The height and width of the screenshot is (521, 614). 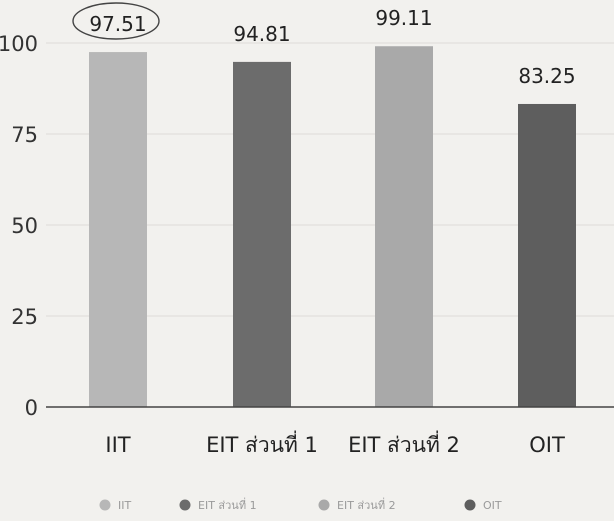 What do you see at coordinates (19, 44) in the screenshot?
I see `y-tick-label: 100` at bounding box center [19, 44].